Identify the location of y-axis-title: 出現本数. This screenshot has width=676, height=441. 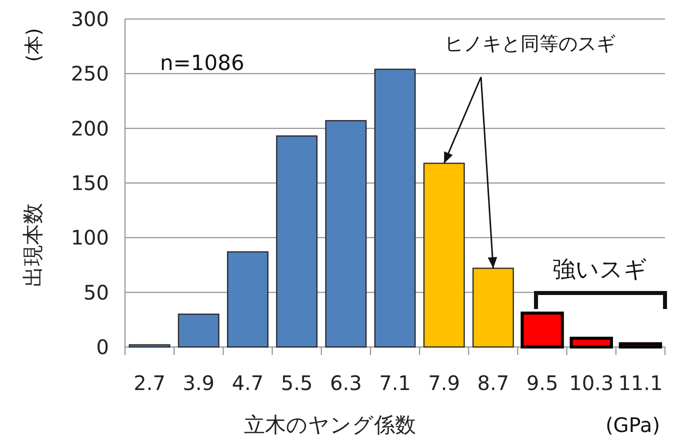
(33, 245).